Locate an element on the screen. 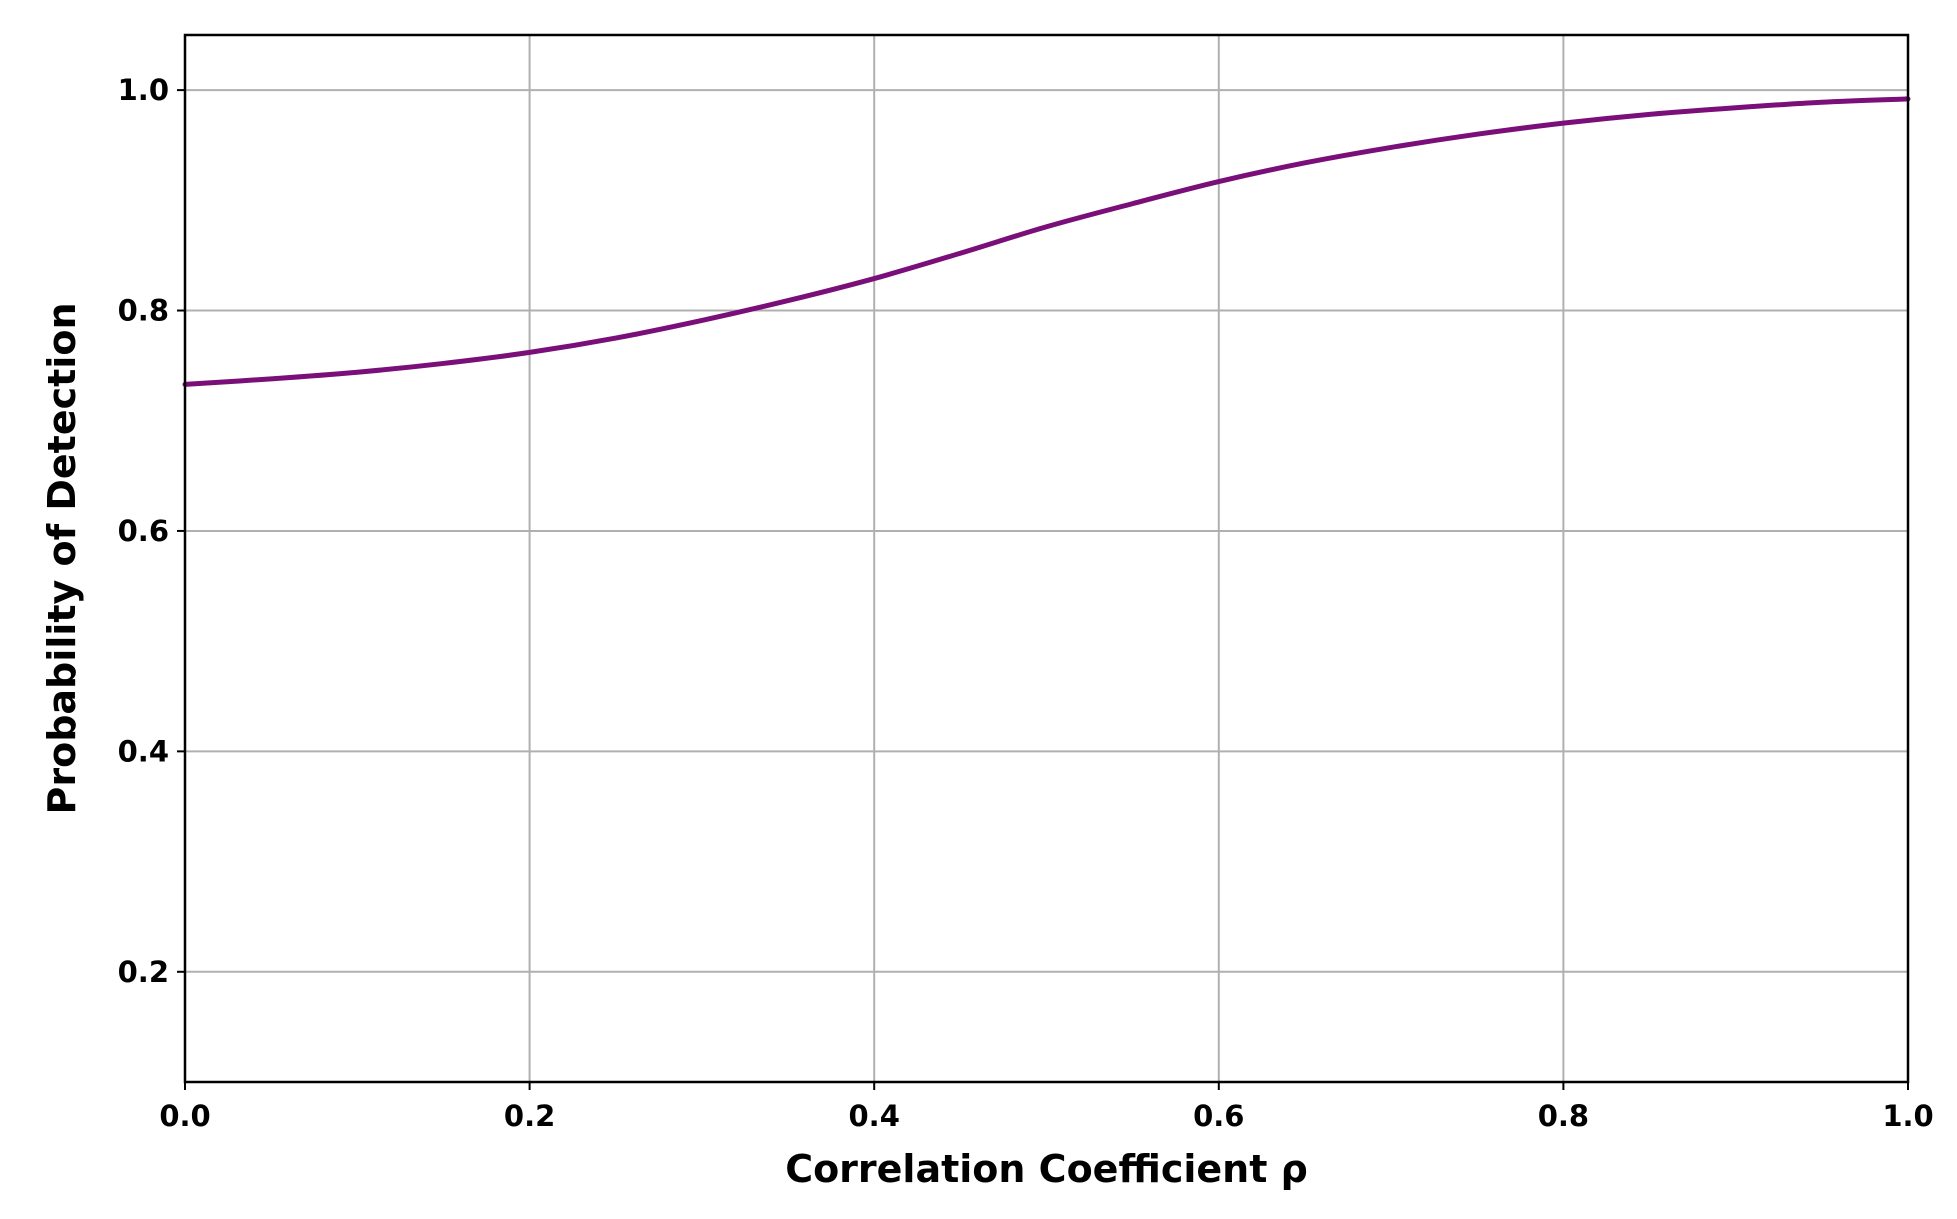  x-axis-label: Correlation Coefficient ρ is located at coordinates (1046, 1169).